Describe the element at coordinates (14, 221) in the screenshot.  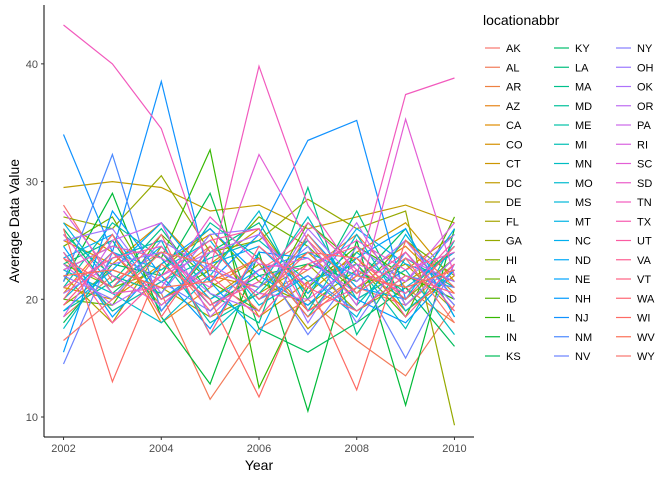
I see `y-axis-title: Average Data Value` at that location.